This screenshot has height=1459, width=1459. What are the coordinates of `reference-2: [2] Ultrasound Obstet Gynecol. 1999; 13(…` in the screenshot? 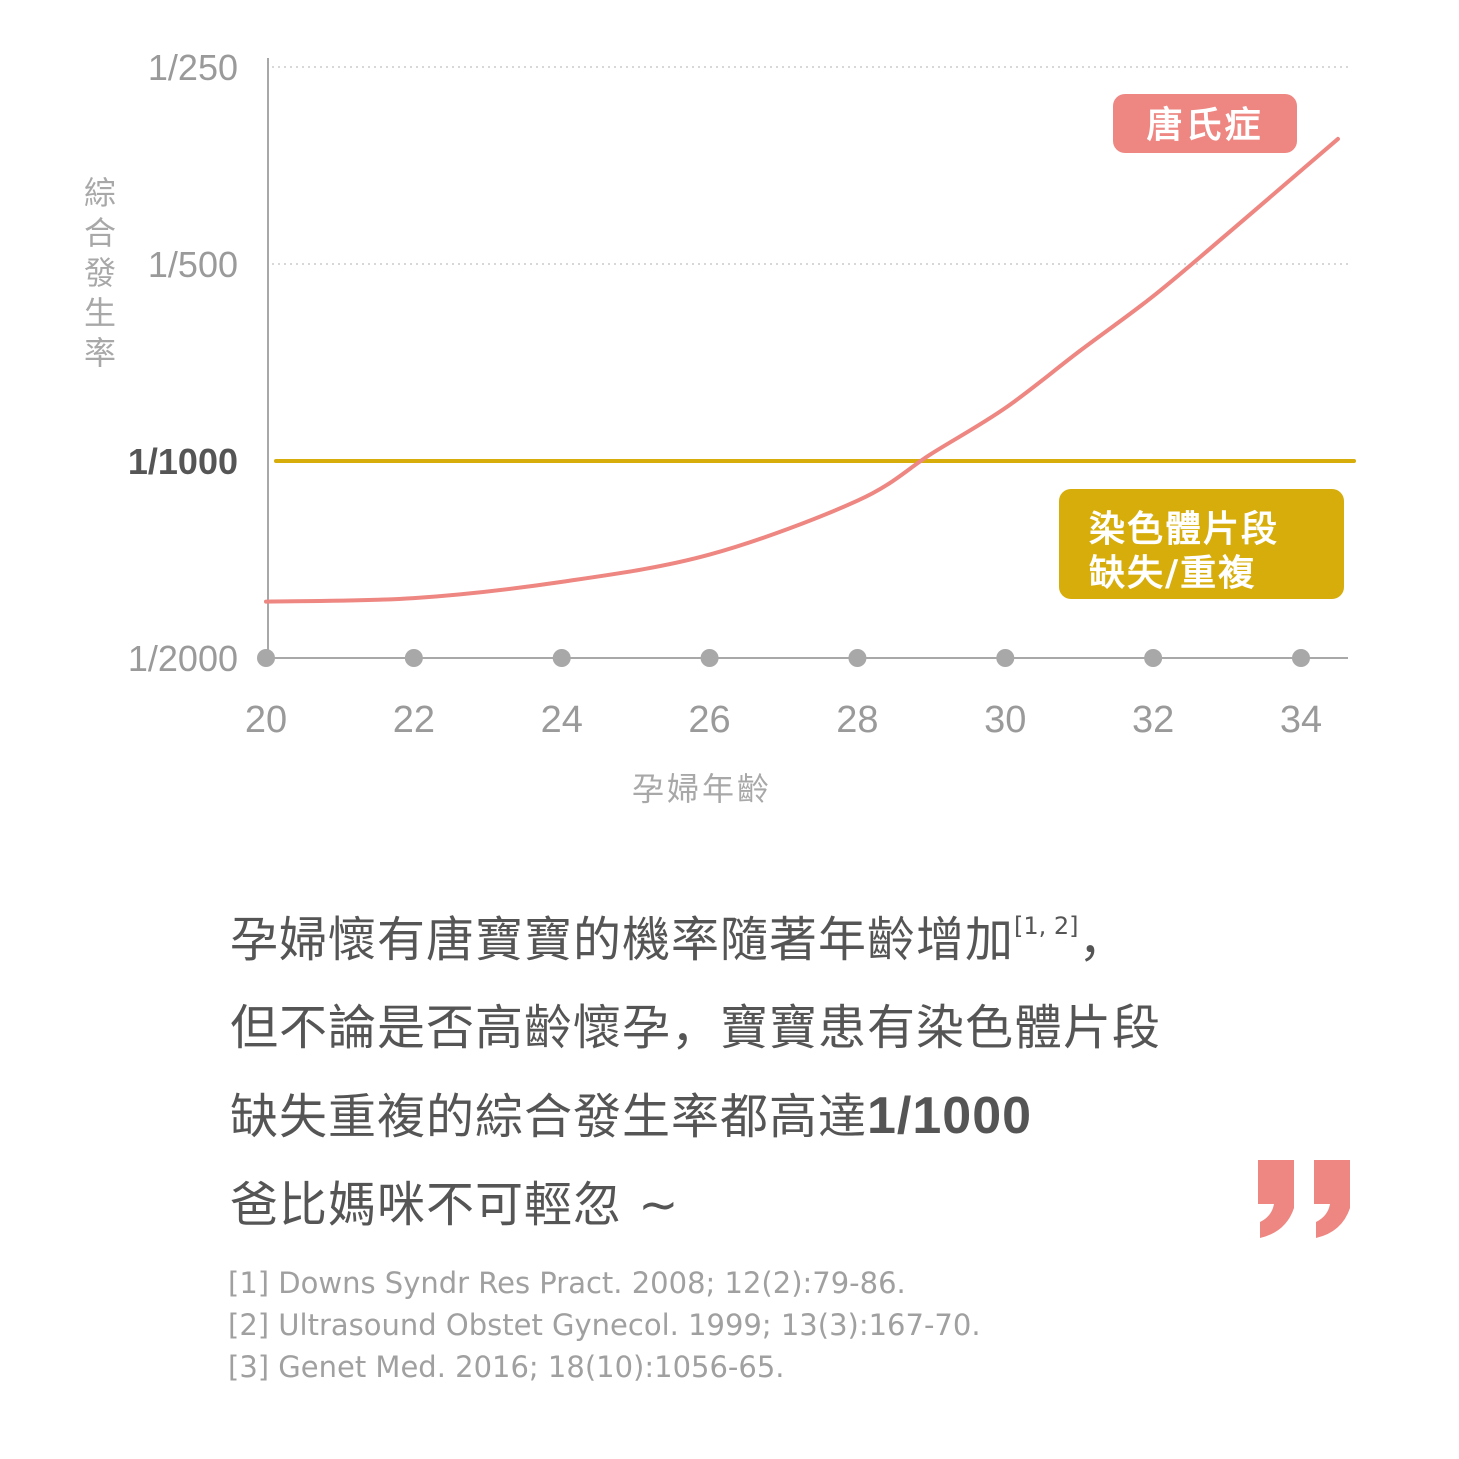 It's located at (604, 1325).